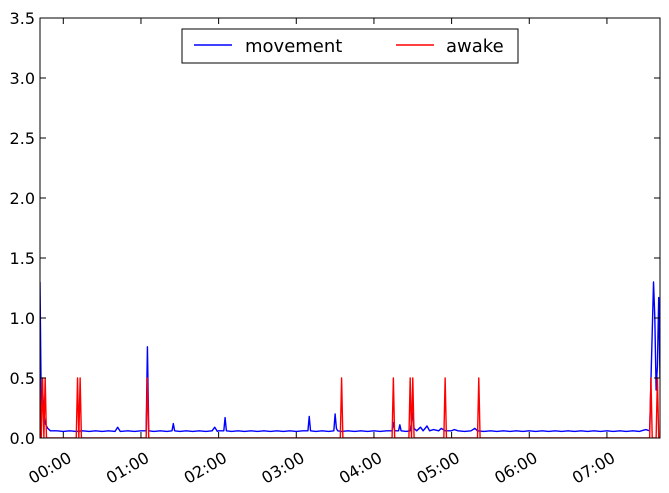 The width and height of the screenshot is (669, 493). Describe the element at coordinates (22, 258) in the screenshot. I see `y-tick-label: 1.5` at that location.